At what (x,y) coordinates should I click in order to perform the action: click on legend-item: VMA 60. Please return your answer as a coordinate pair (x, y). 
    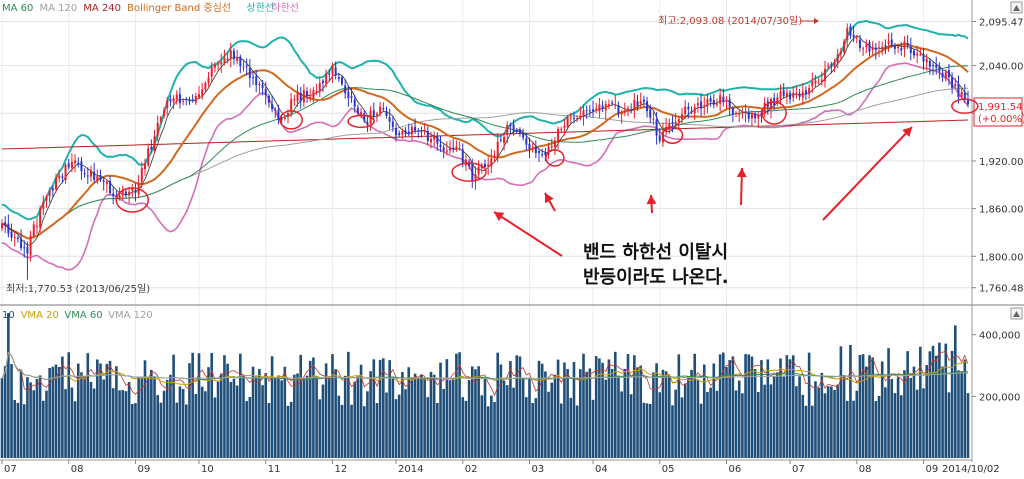
    Looking at the image, I should click on (83, 315).